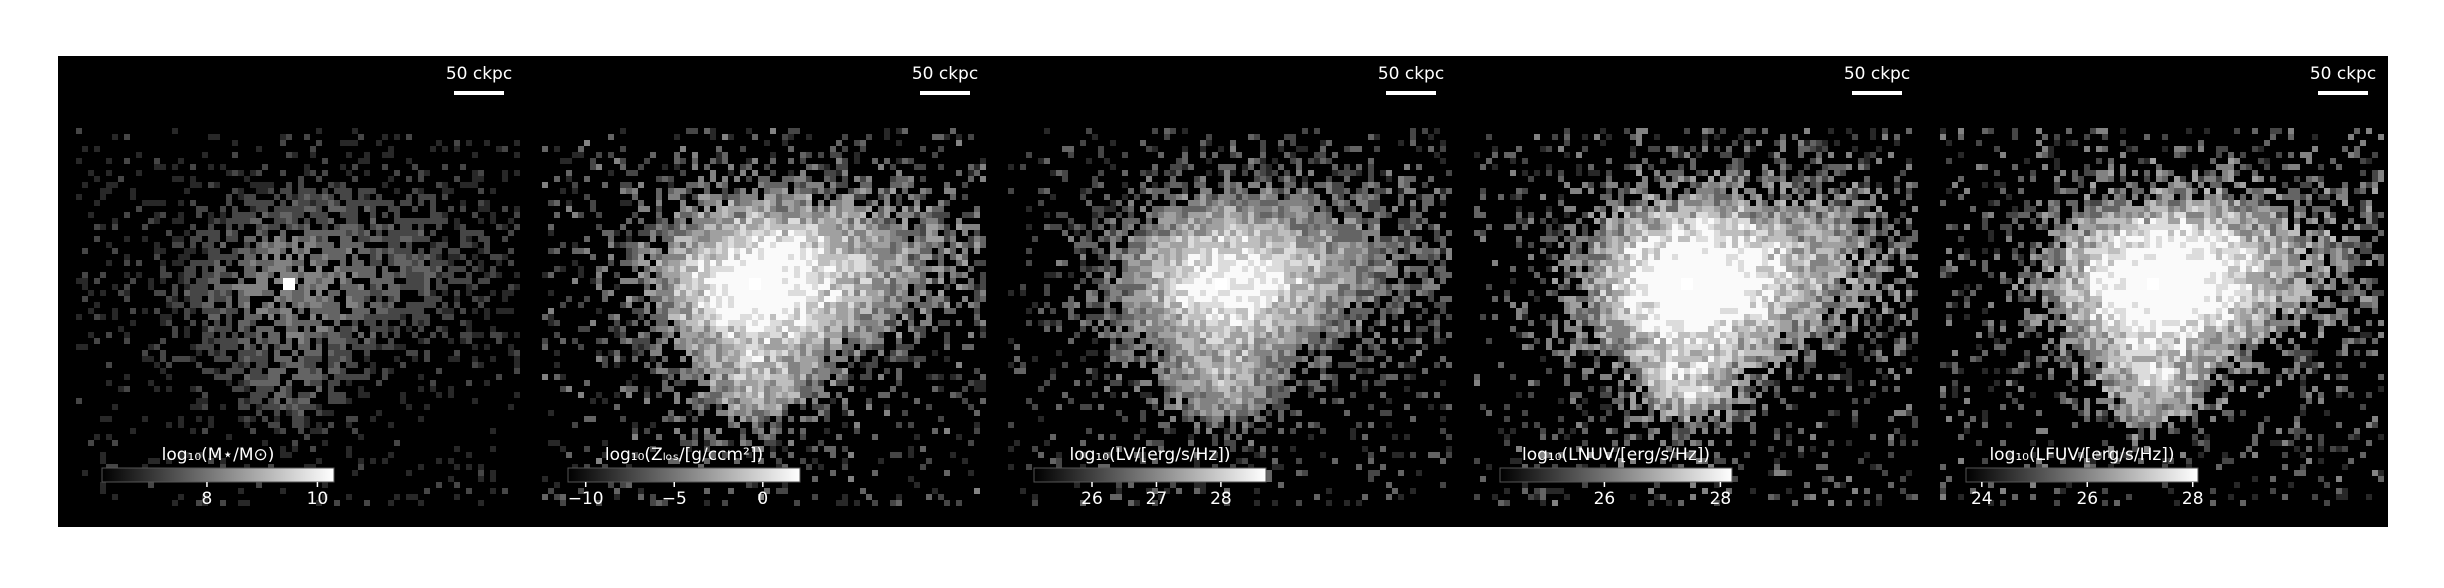  I want to click on colorbar-tick-label: 27, so click(1157, 499).